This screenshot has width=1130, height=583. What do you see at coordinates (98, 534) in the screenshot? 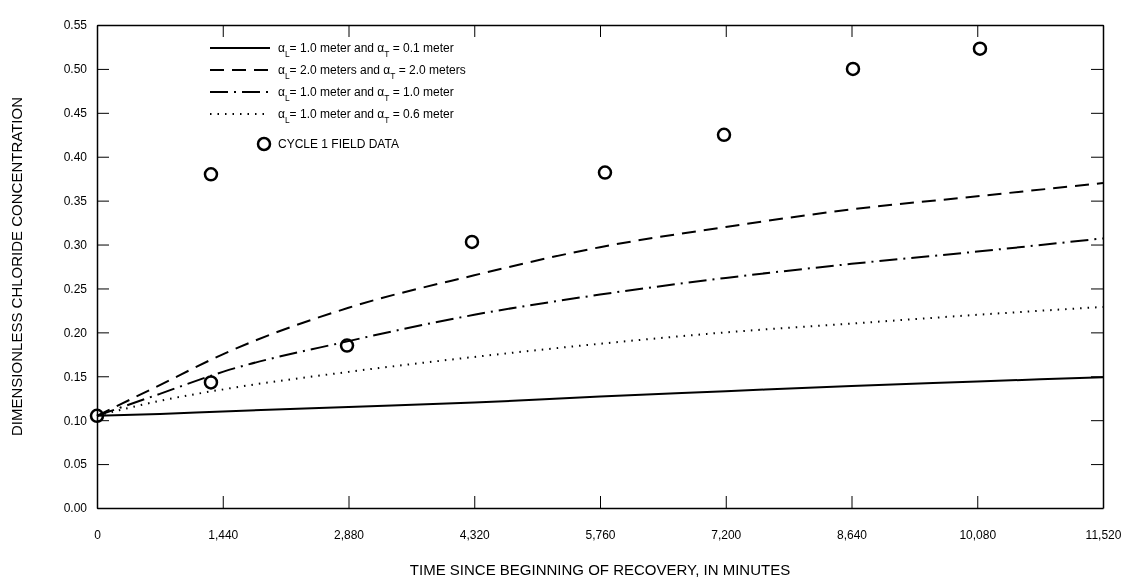
I see `x-tick-label: 0` at bounding box center [98, 534].